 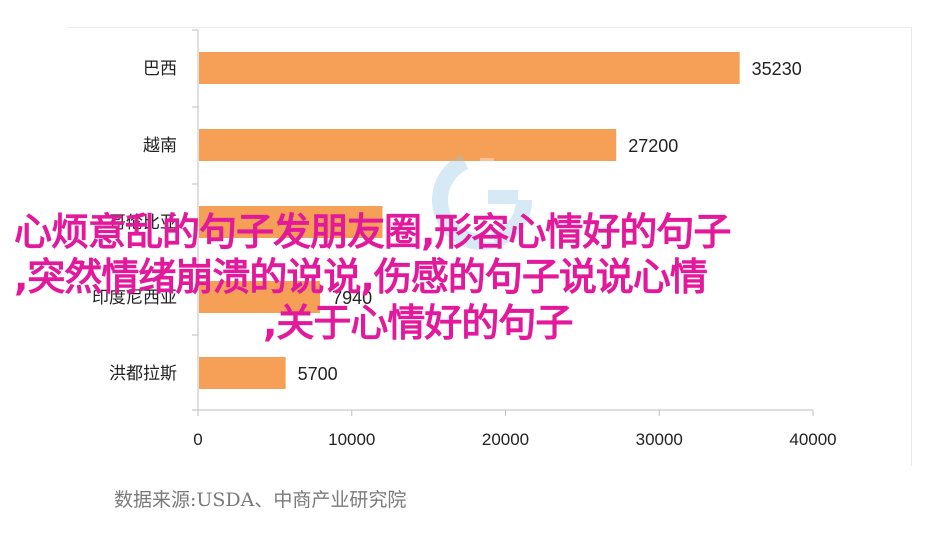 I want to click on category-label: 越南, so click(x=160, y=146).